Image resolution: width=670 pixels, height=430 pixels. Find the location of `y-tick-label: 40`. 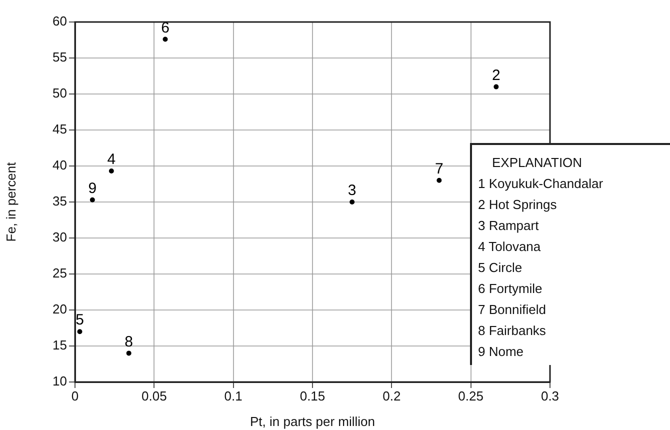

y-tick-label: 40 is located at coordinates (59, 165).